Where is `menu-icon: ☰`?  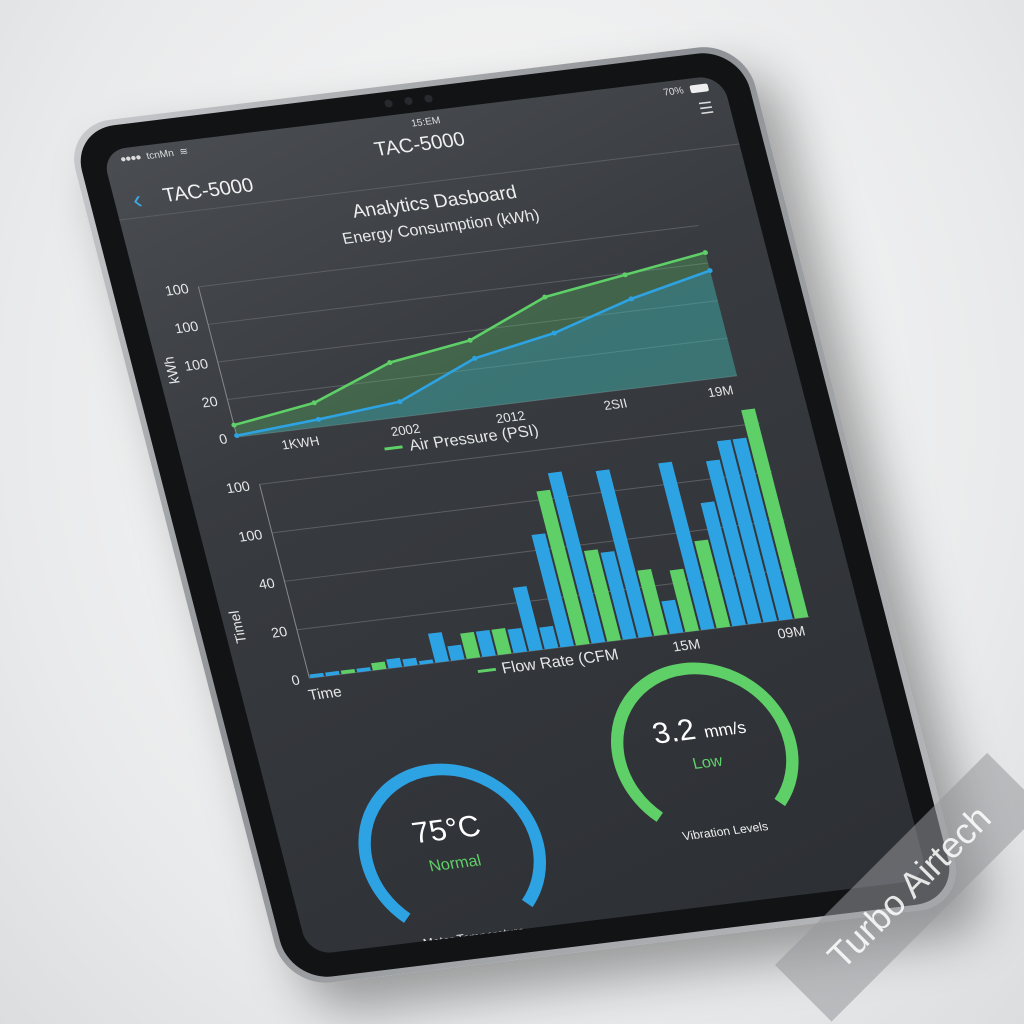
menu-icon: ☰ is located at coordinates (706, 109).